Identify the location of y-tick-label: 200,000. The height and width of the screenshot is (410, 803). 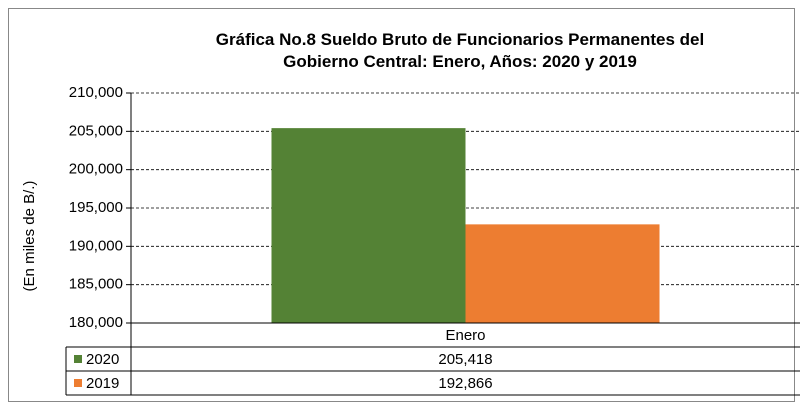
(96, 169).